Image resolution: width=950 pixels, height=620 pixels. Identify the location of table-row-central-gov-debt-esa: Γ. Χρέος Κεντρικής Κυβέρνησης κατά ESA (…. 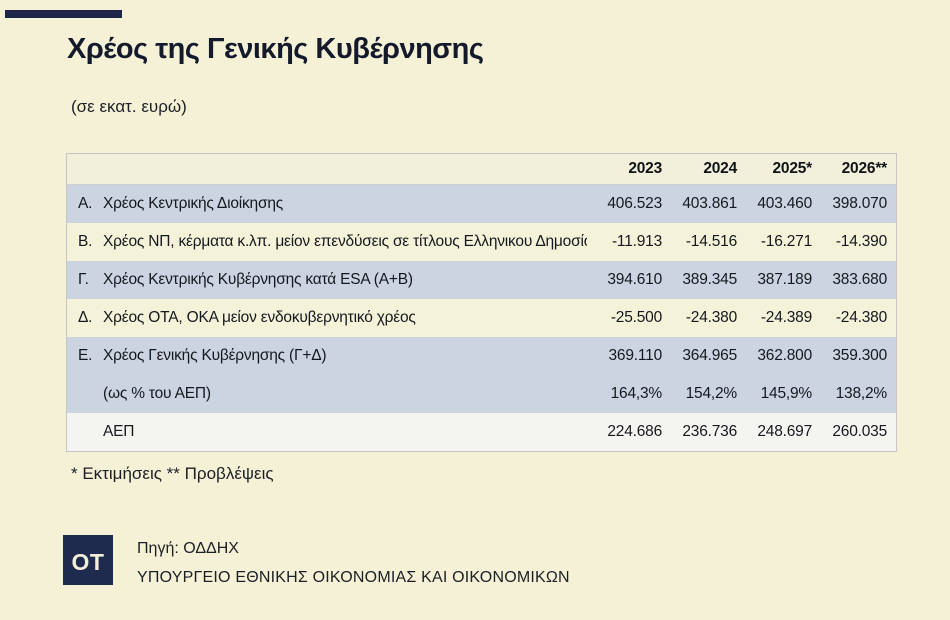
(481, 280).